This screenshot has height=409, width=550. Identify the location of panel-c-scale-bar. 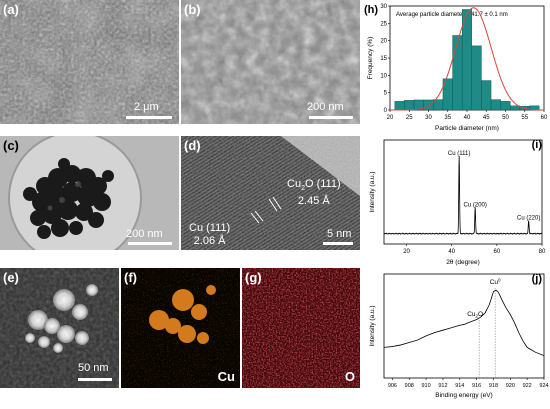
(150, 243).